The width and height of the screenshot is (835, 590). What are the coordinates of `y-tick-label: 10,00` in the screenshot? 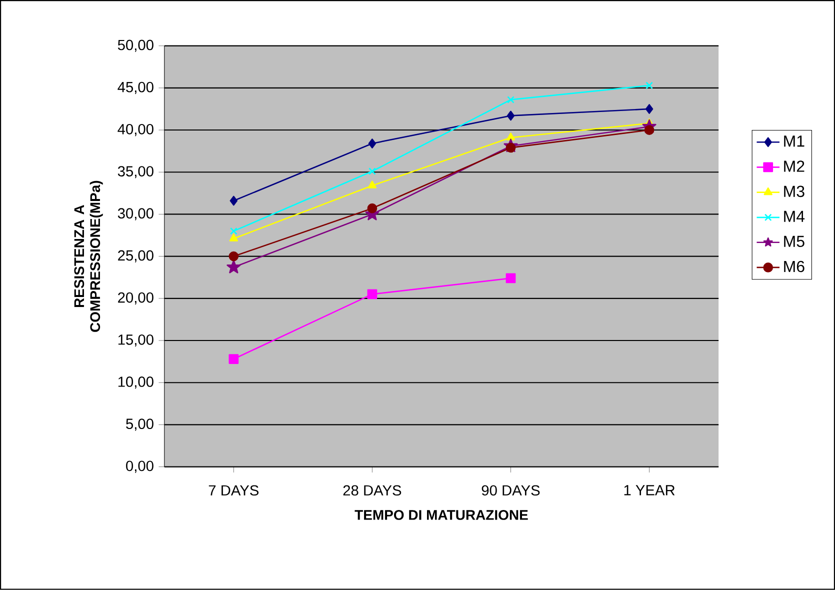 It's located at (136, 382).